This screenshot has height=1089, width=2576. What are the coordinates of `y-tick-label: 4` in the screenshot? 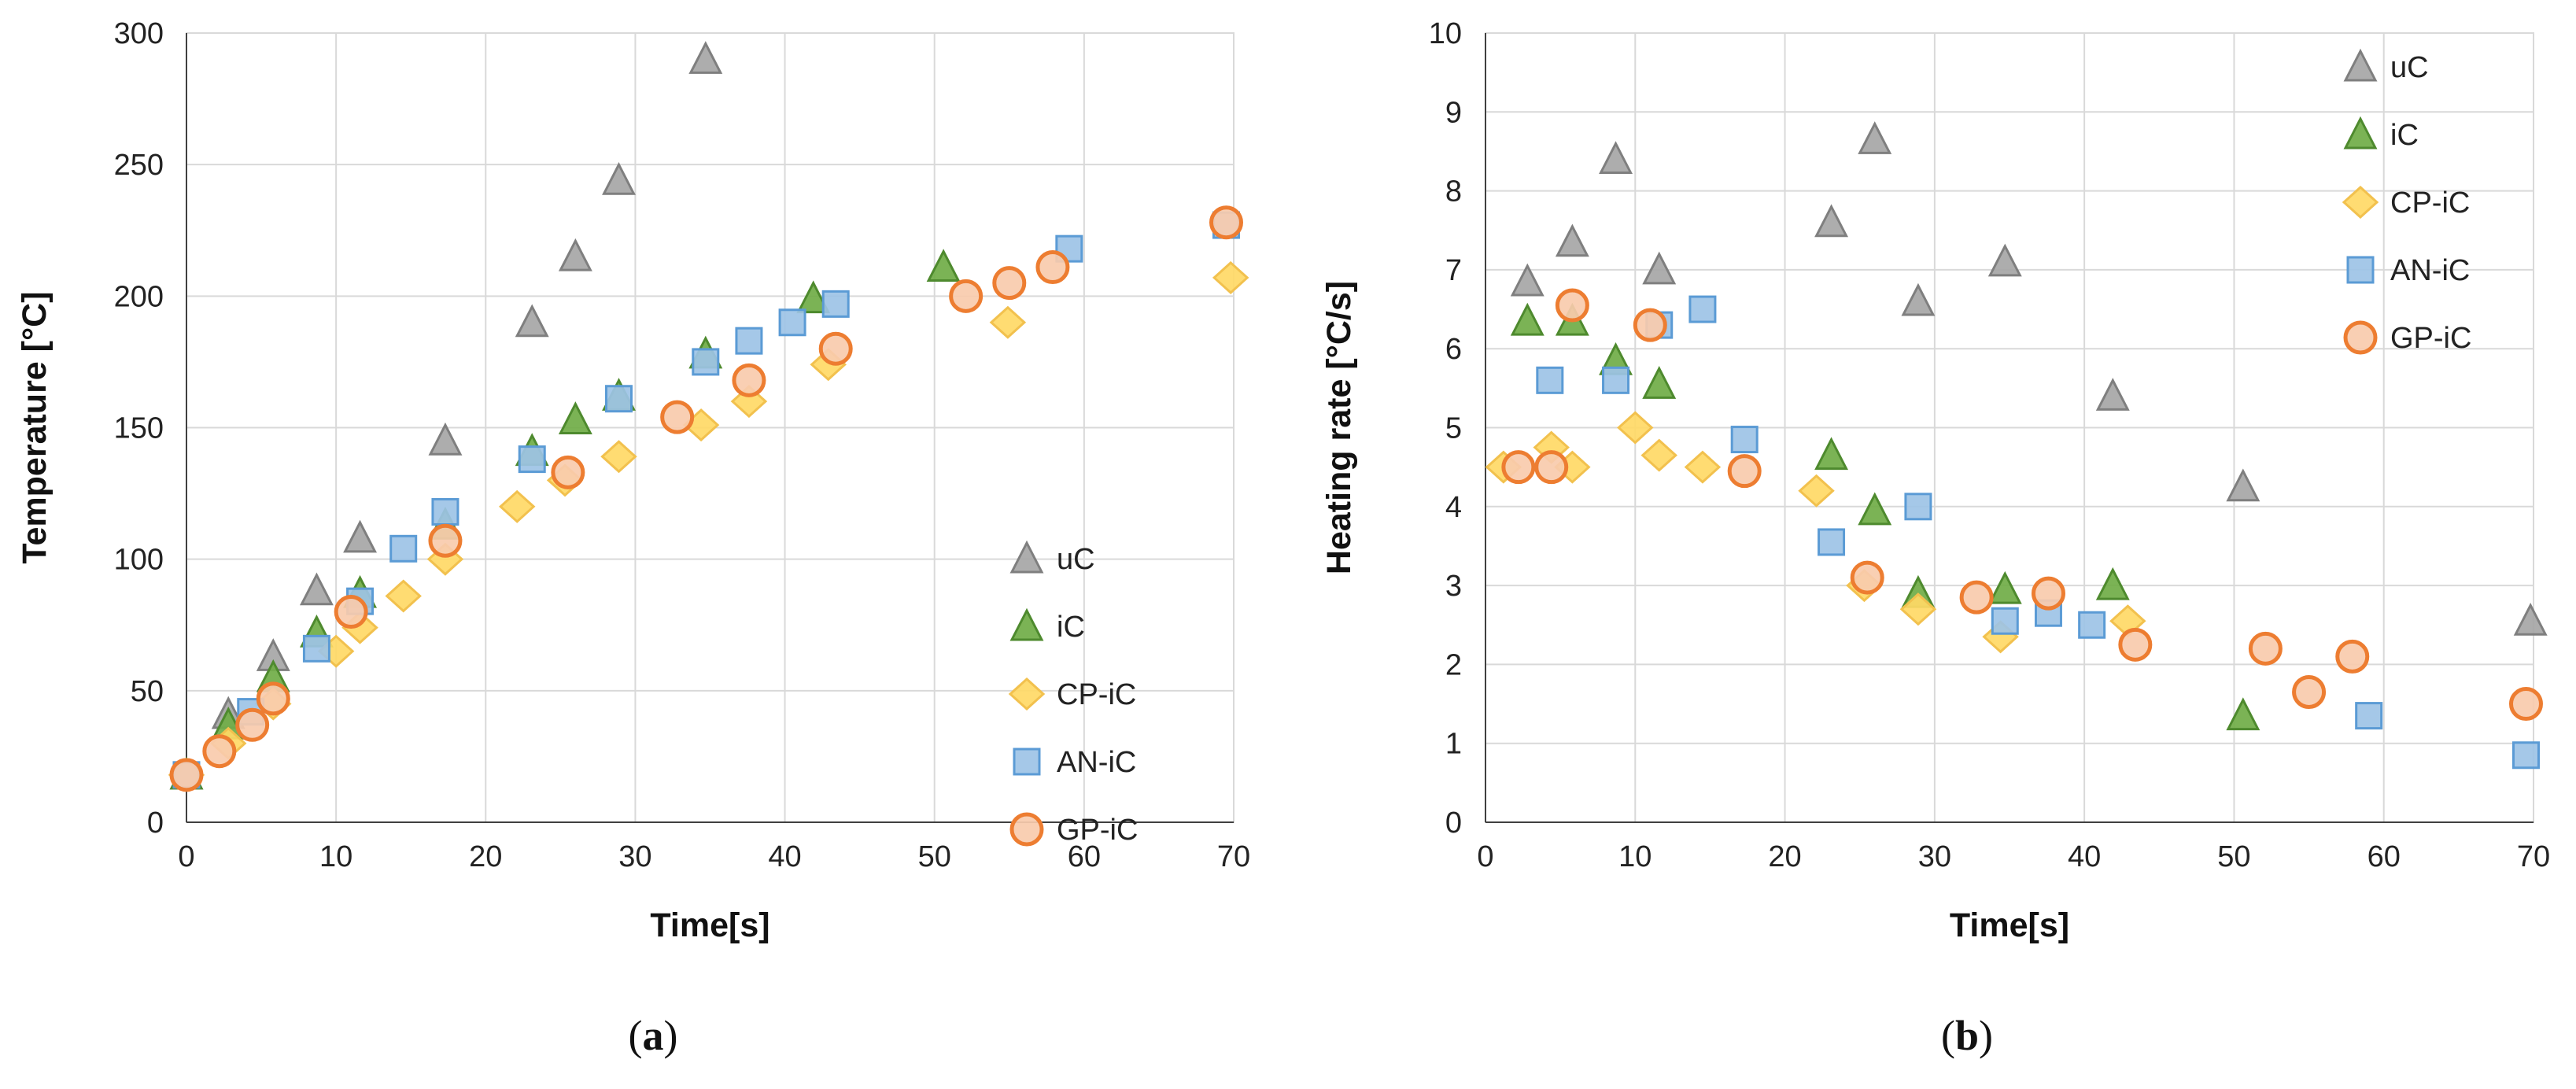 It's located at (1453, 508).